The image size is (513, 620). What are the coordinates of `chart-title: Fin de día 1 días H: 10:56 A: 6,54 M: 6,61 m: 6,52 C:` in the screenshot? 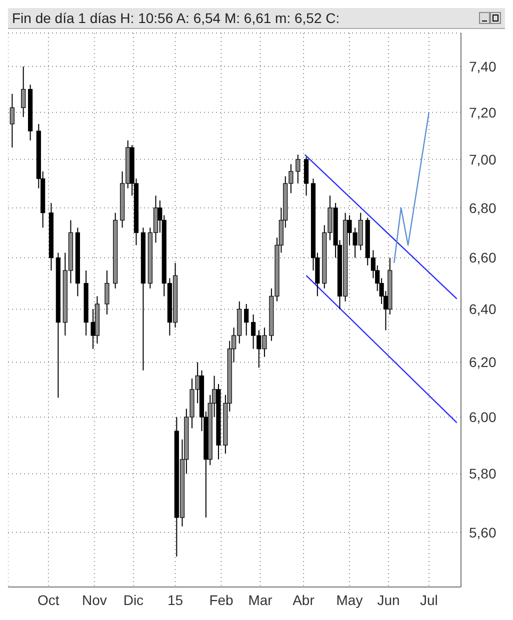 It's located at (176, 18).